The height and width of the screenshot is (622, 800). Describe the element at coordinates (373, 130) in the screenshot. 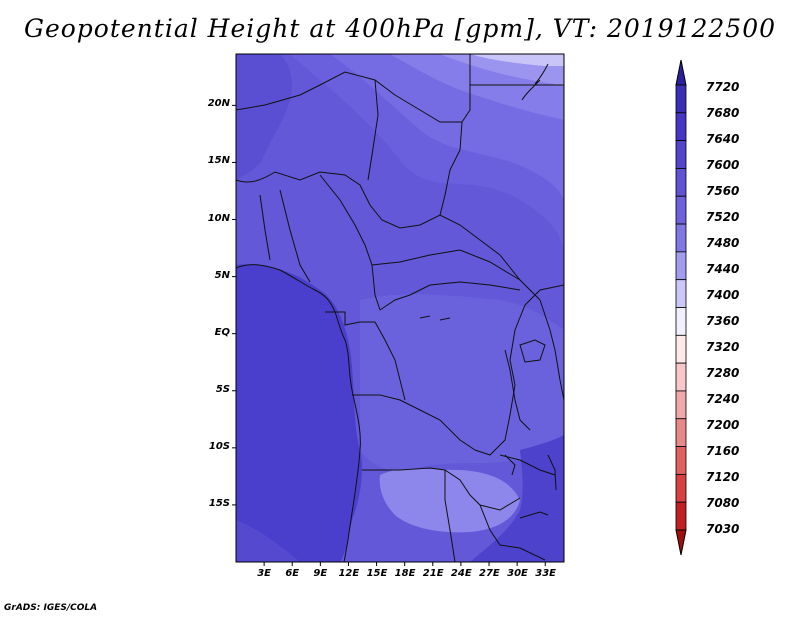

I see `border-niger-chad` at that location.